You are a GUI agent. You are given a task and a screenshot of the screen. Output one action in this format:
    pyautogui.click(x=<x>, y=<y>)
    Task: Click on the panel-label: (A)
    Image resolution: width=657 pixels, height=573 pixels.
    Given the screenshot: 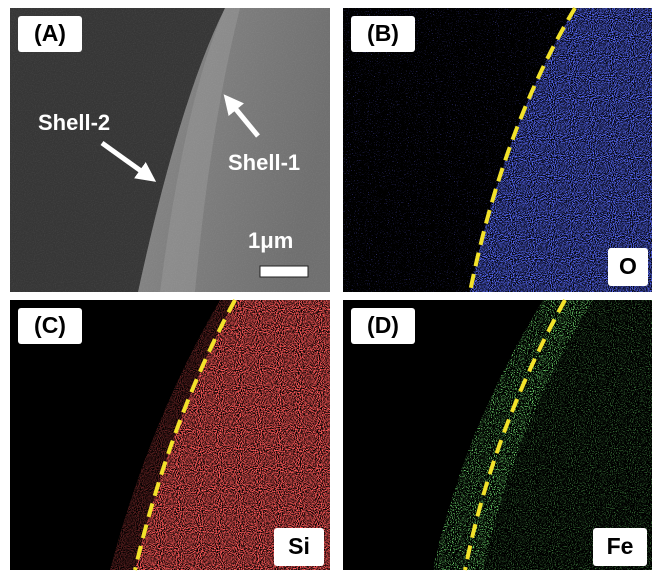 What is the action you would take?
    pyautogui.click(x=50, y=33)
    